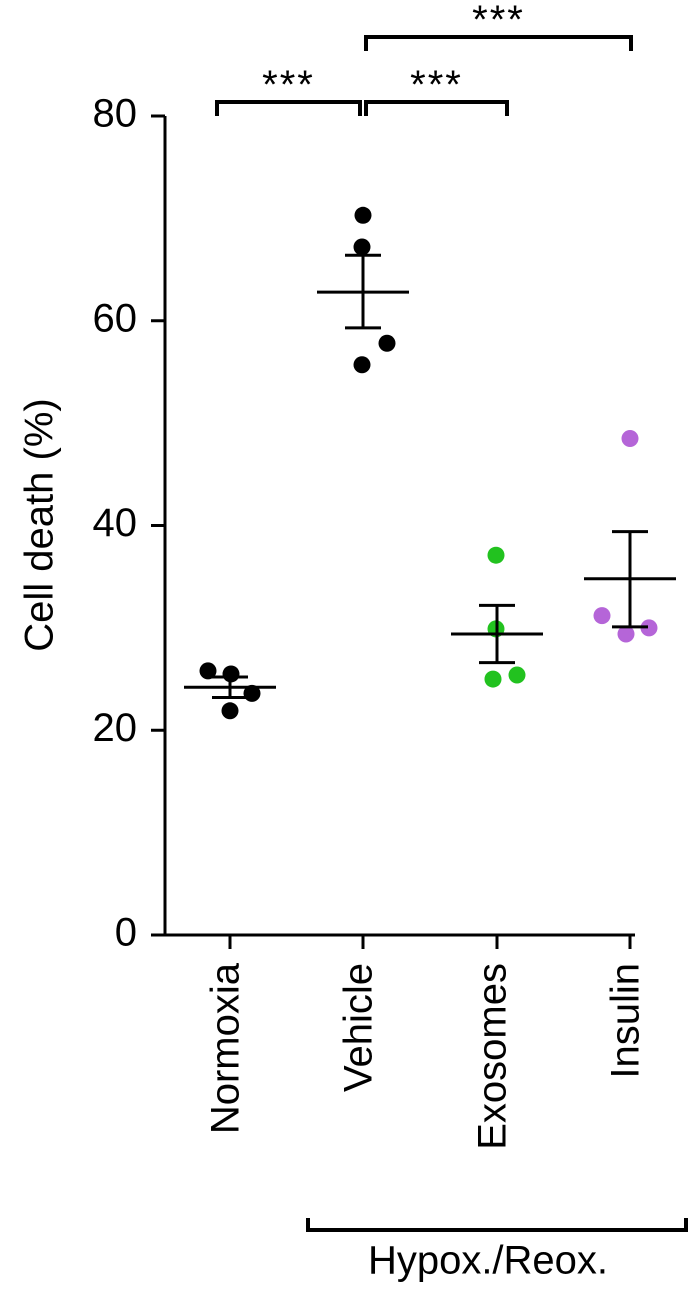 This screenshot has height=1289, width=697. What do you see at coordinates (497, 1225) in the screenshot?
I see `group-bracket-line` at bounding box center [497, 1225].